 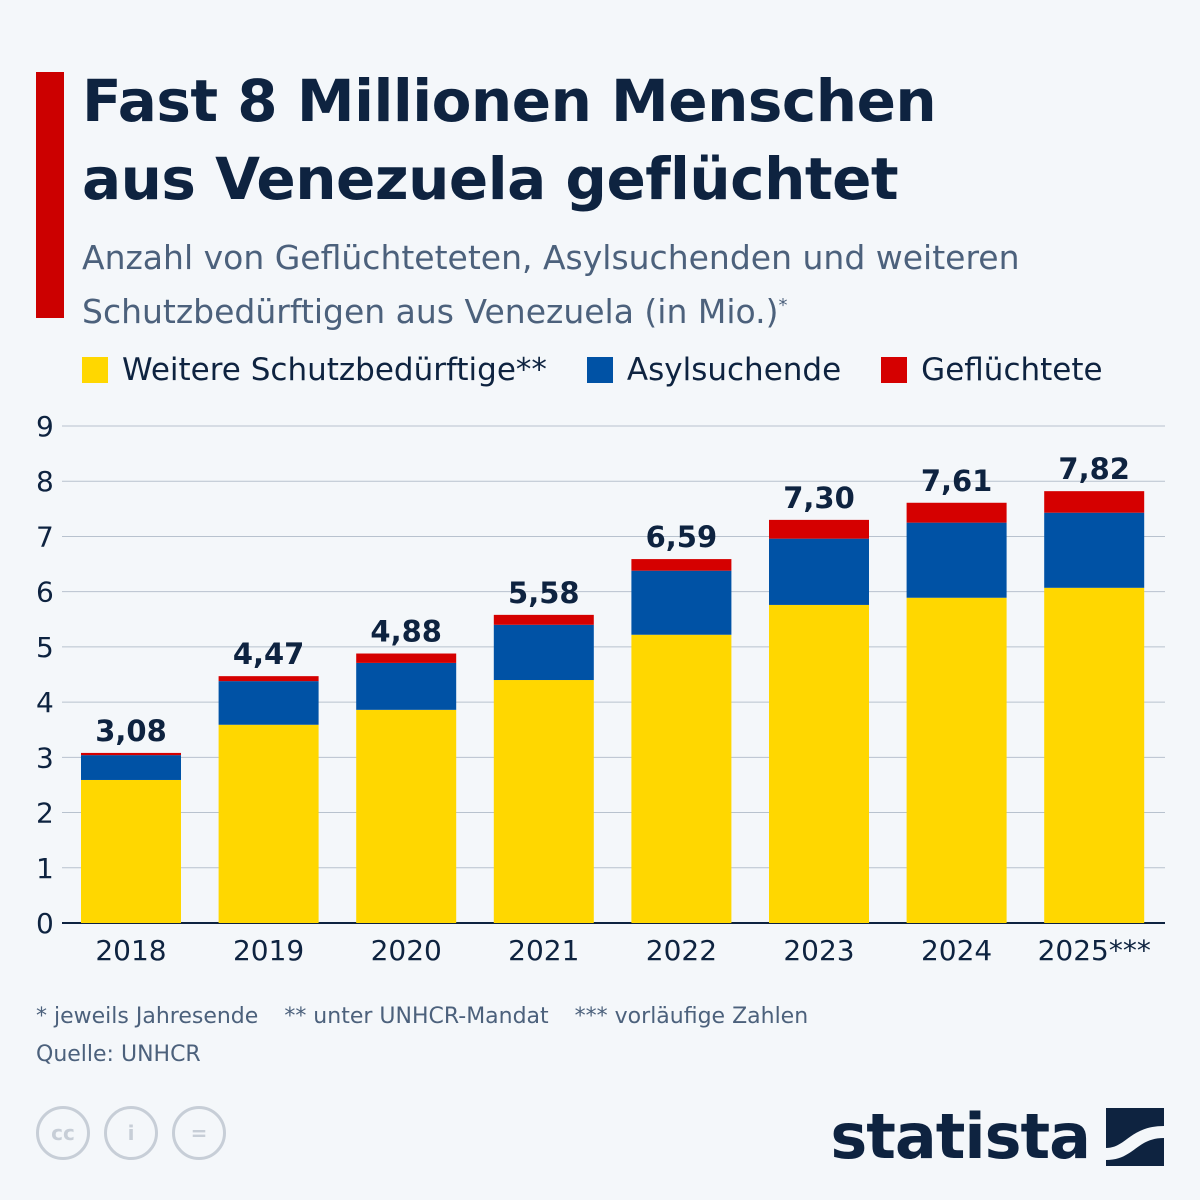 What do you see at coordinates (45, 481) in the screenshot?
I see `y-tick-label: 8` at bounding box center [45, 481].